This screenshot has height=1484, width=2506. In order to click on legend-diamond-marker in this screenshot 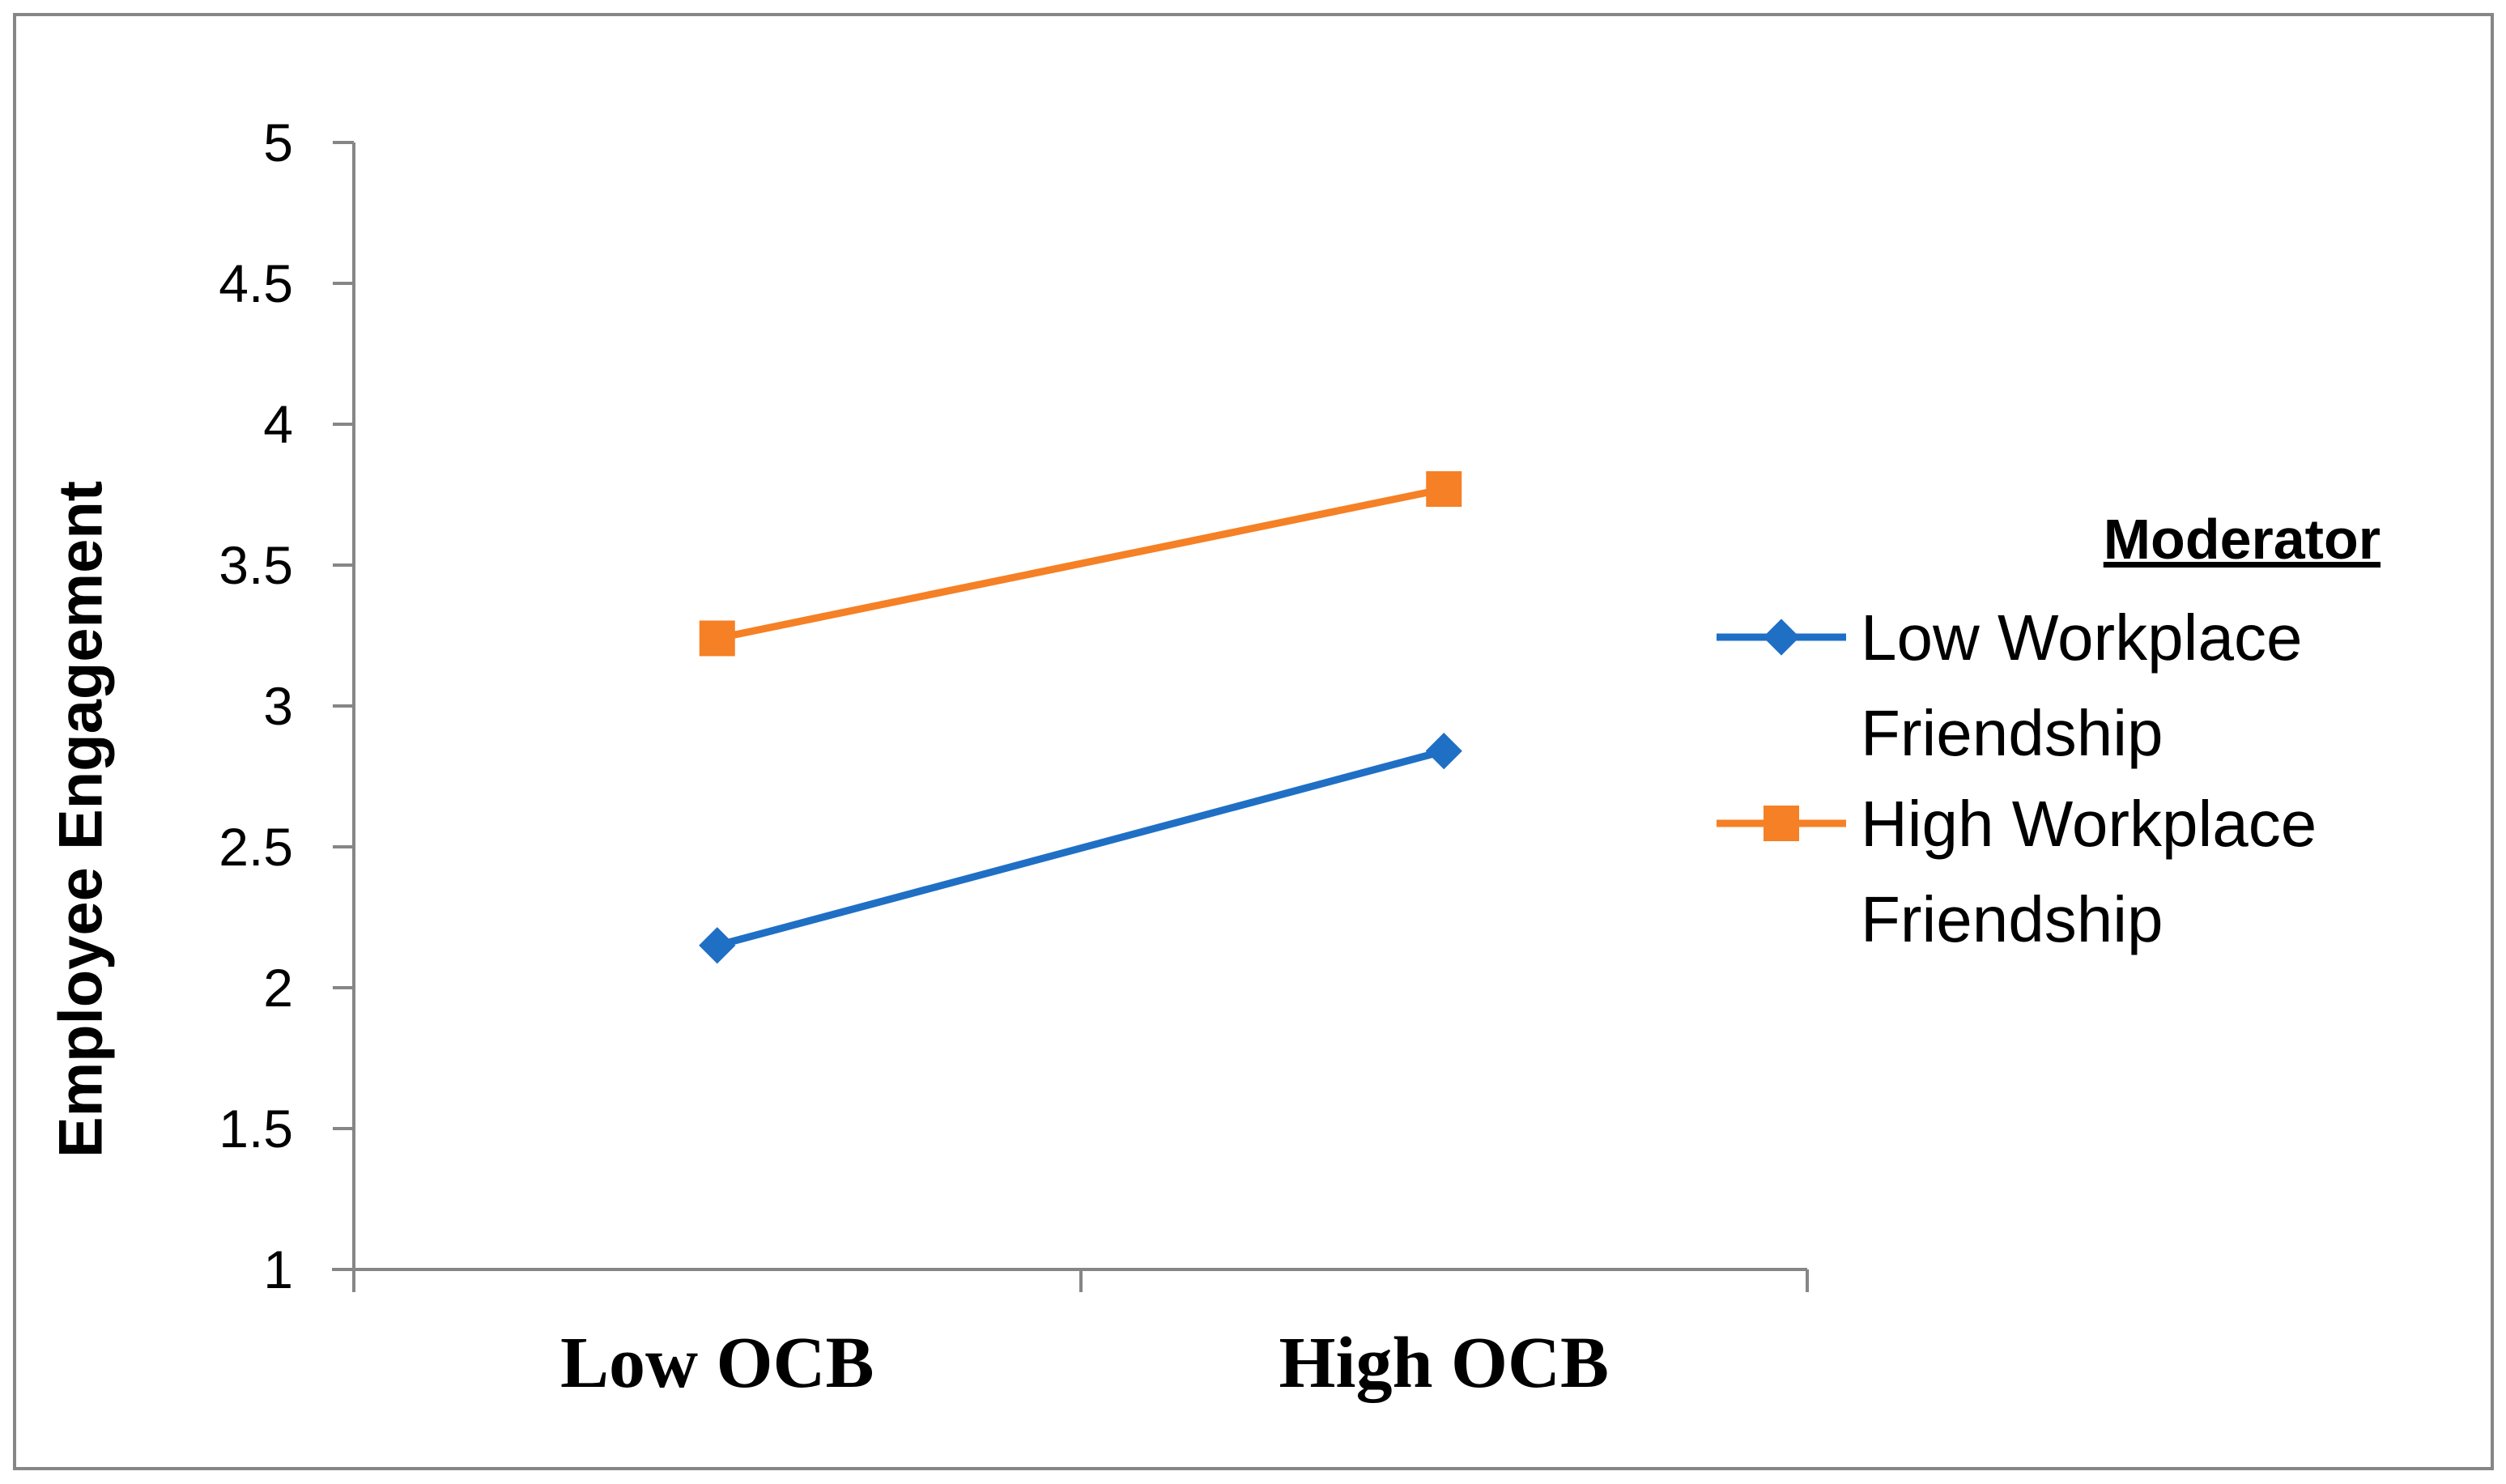, I will do `click(1782, 637)`.